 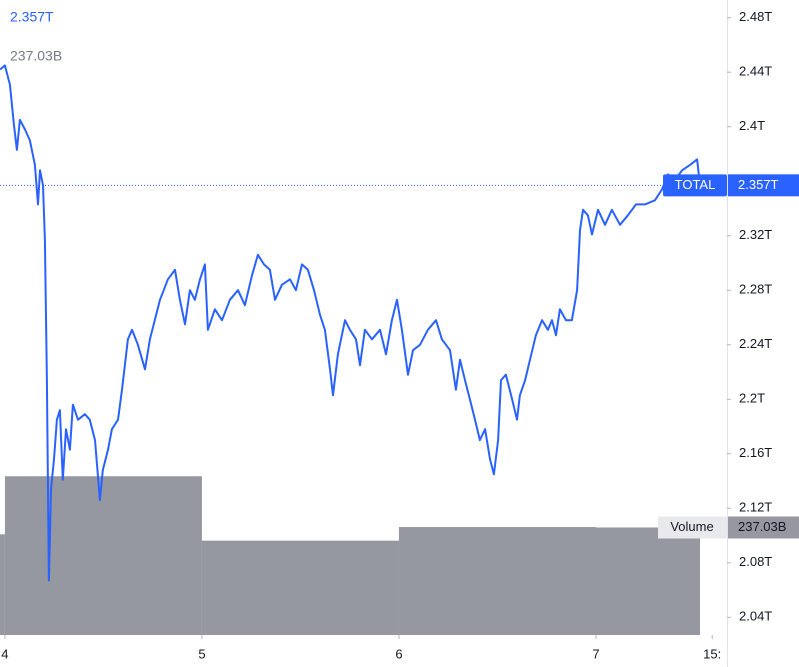 What do you see at coordinates (755, 16) in the screenshot?
I see `y-tick-label: 2.48T` at bounding box center [755, 16].